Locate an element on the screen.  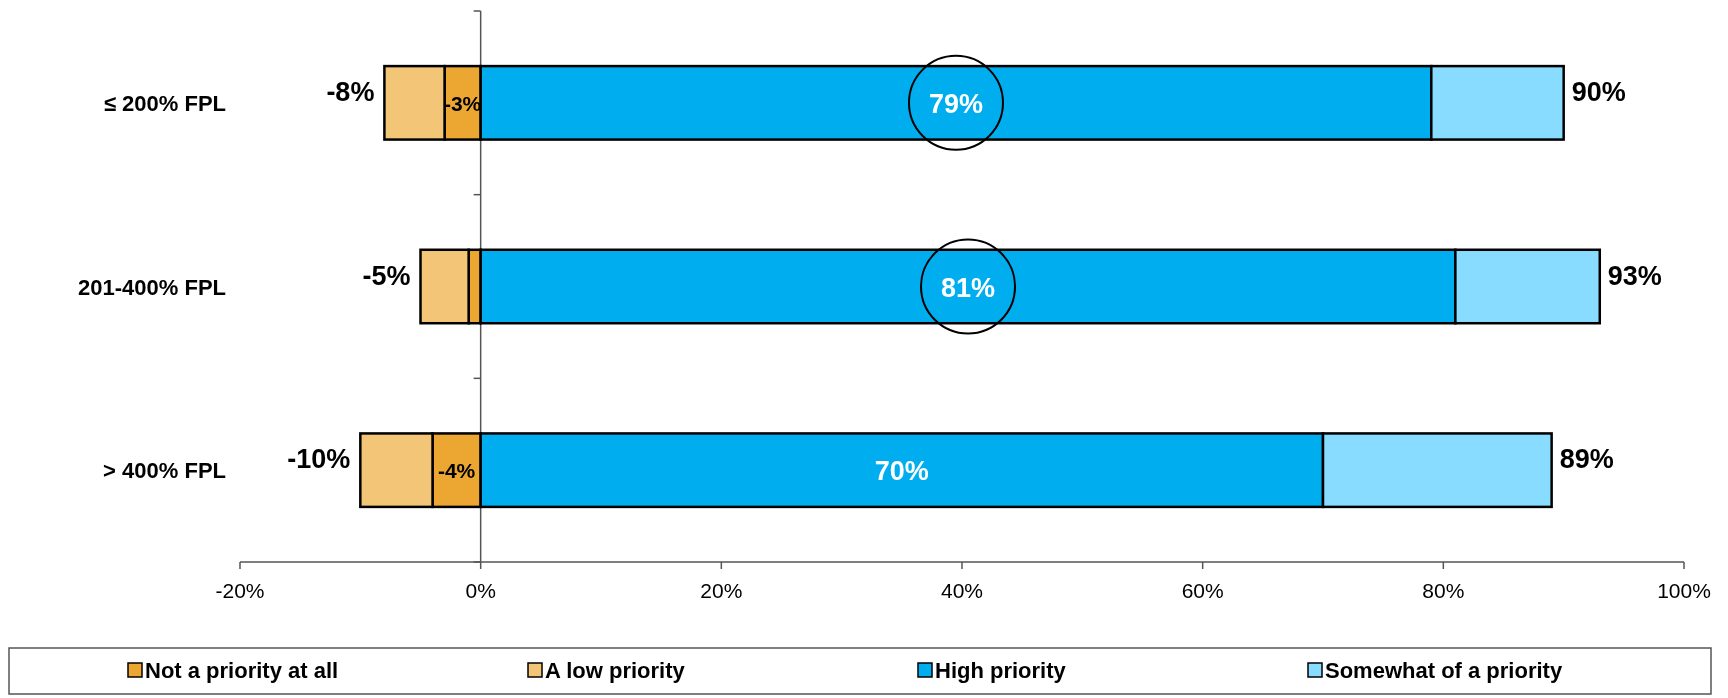
annotation: 90% is located at coordinates (1598, 91).